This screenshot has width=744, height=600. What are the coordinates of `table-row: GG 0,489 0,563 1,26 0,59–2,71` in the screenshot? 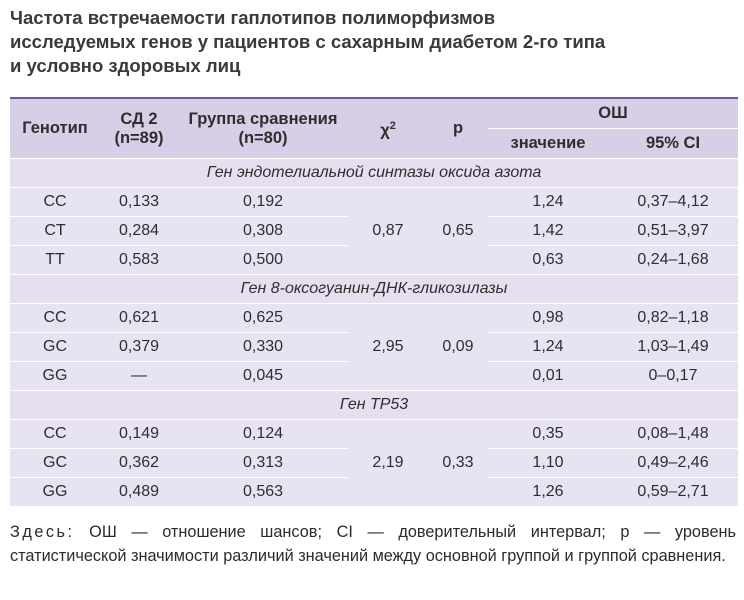 It's located at (374, 491).